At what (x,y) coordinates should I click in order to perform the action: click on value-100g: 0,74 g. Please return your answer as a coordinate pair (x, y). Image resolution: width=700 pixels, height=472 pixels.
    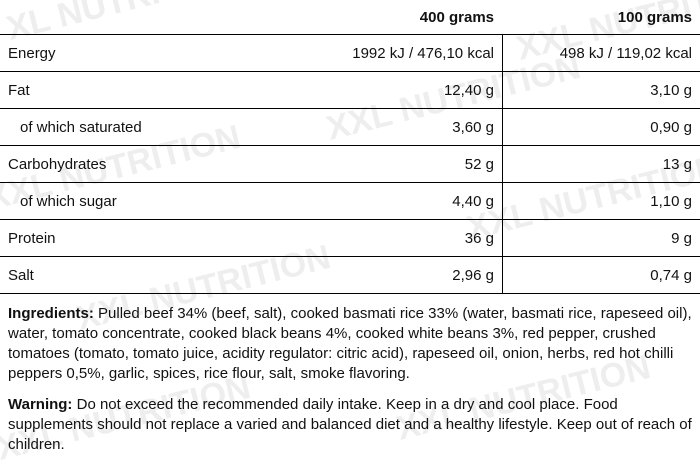
    Looking at the image, I should click on (601, 275).